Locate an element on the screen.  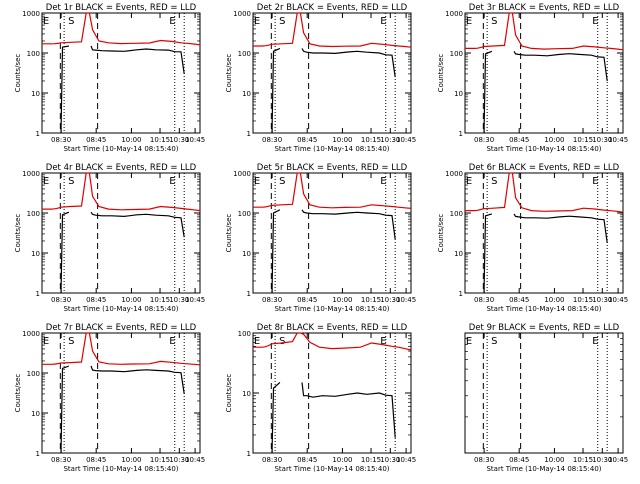
chart-title: Det 4r BLACK = Events, RED = LLD is located at coordinates (121, 168).